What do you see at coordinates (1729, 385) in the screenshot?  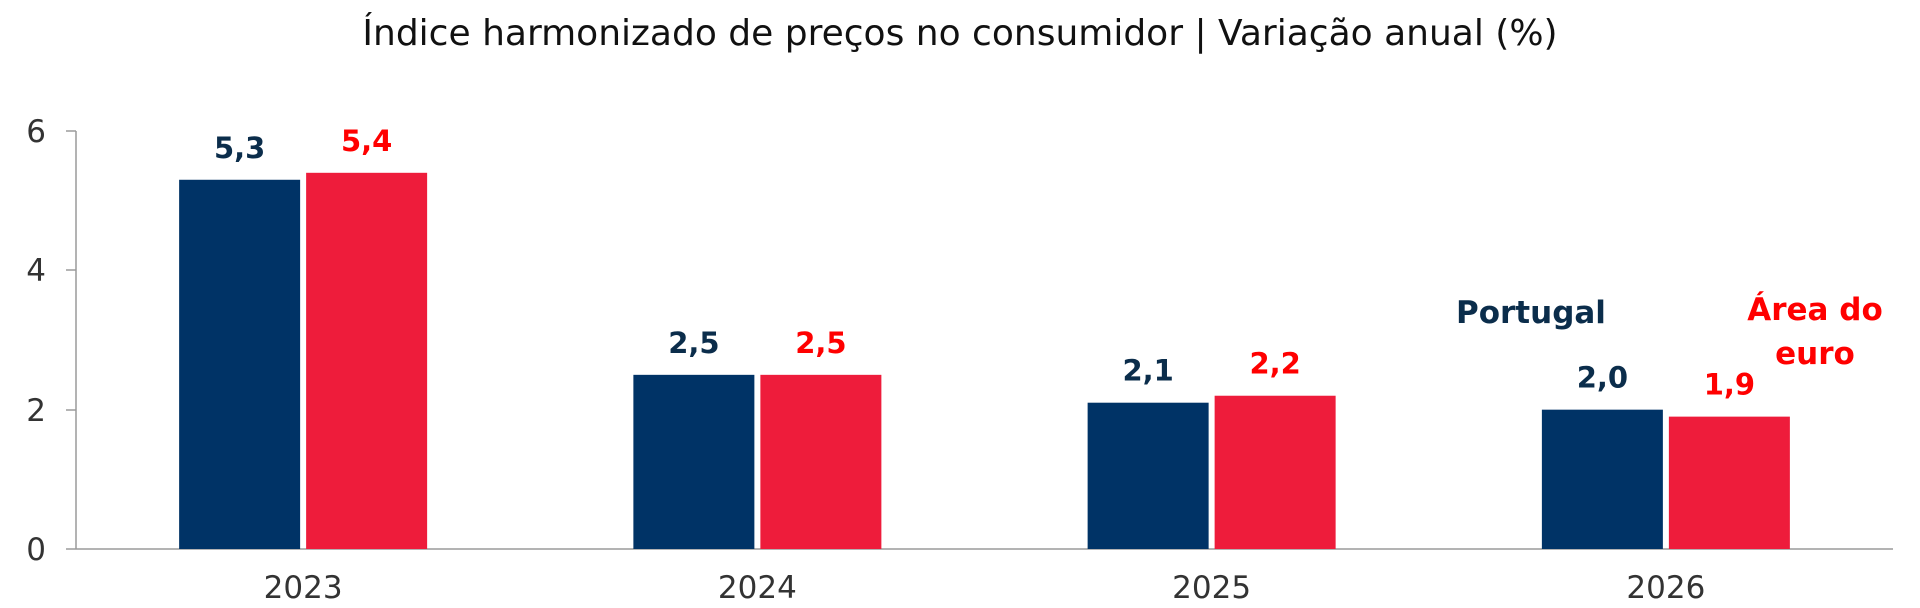 I see `value-label-euro-2026: 1,9` at bounding box center [1729, 385].